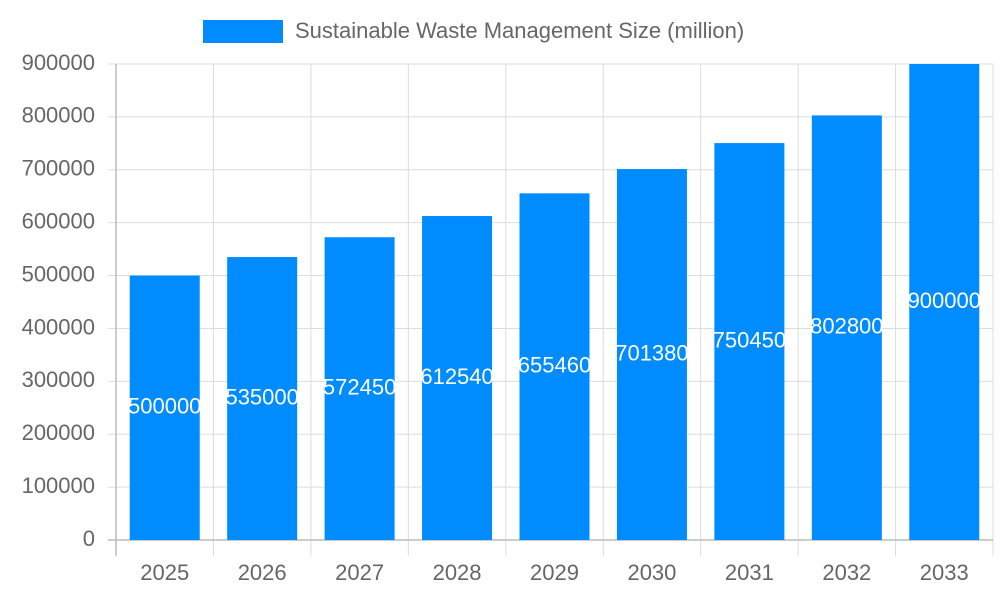  What do you see at coordinates (846, 572) in the screenshot?
I see `x-tick-label: 2032` at bounding box center [846, 572].